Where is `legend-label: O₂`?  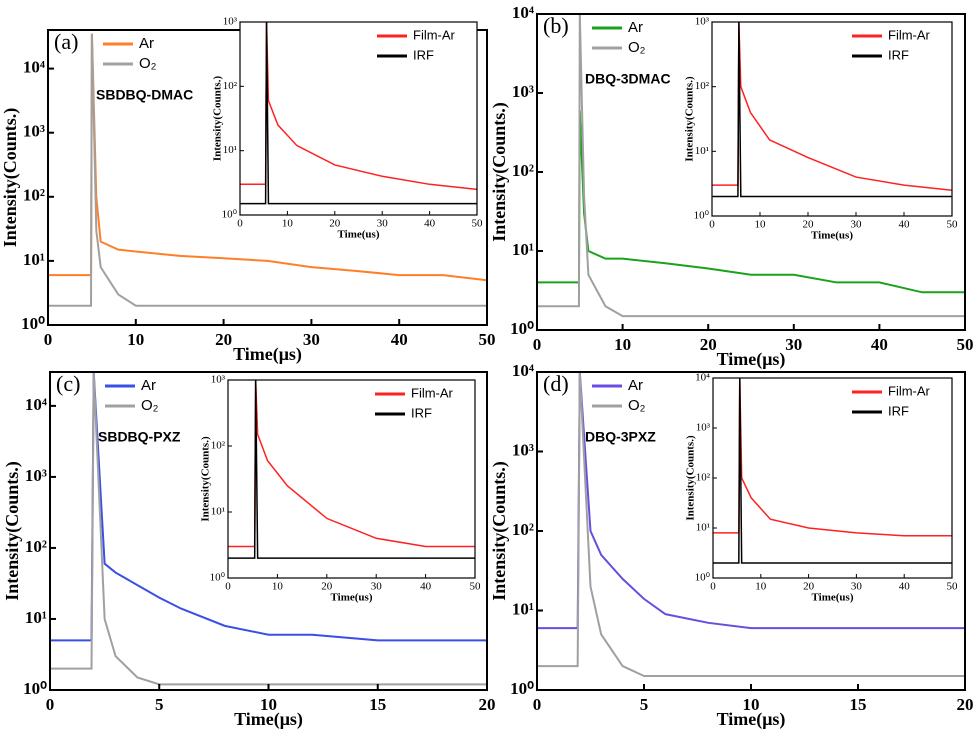
legend-label: O₂ is located at coordinates (637, 47).